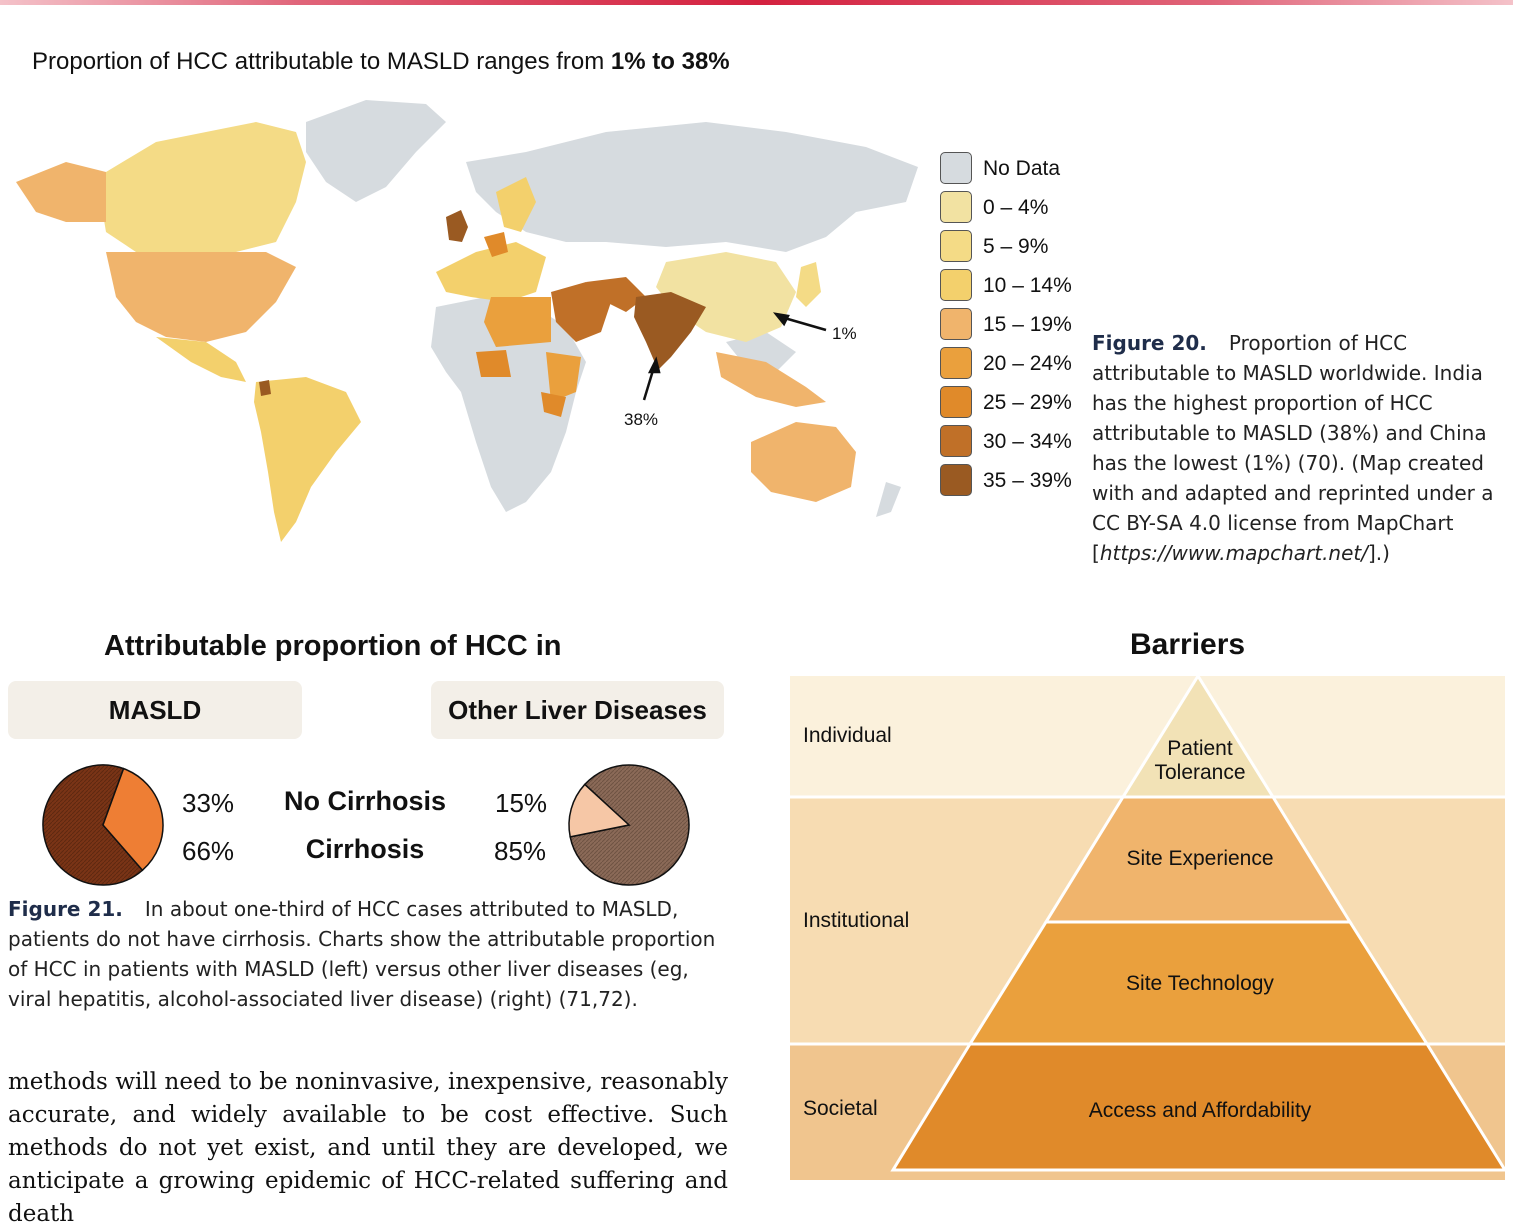 This screenshot has width=1513, height=1231. What do you see at coordinates (208, 803) in the screenshot?
I see `masld-no-cirrhosis-pct: 33%` at bounding box center [208, 803].